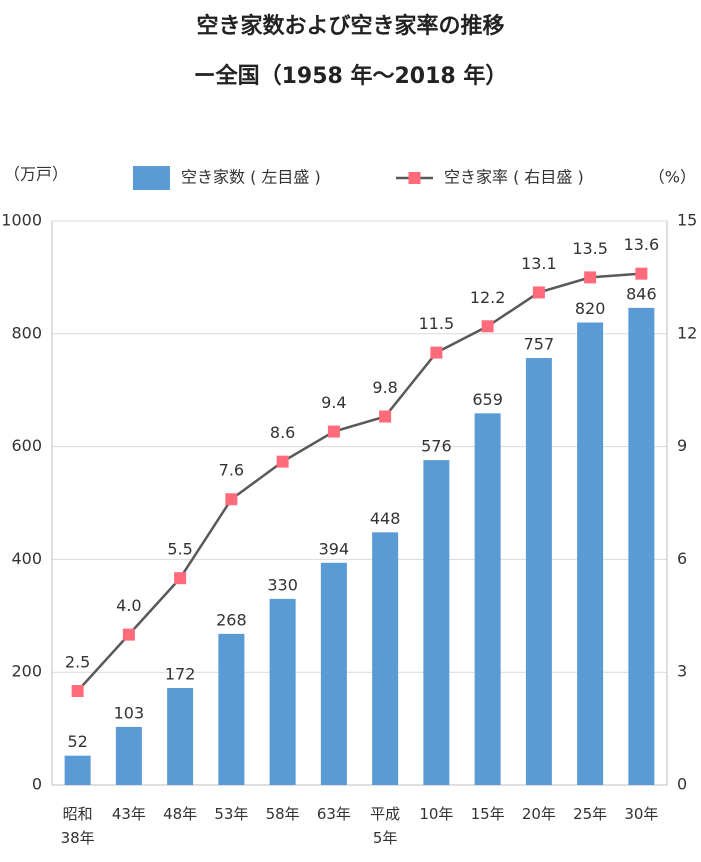 The width and height of the screenshot is (701, 862). Describe the element at coordinates (539, 344) in the screenshot. I see `bar-value-label: 757` at that location.